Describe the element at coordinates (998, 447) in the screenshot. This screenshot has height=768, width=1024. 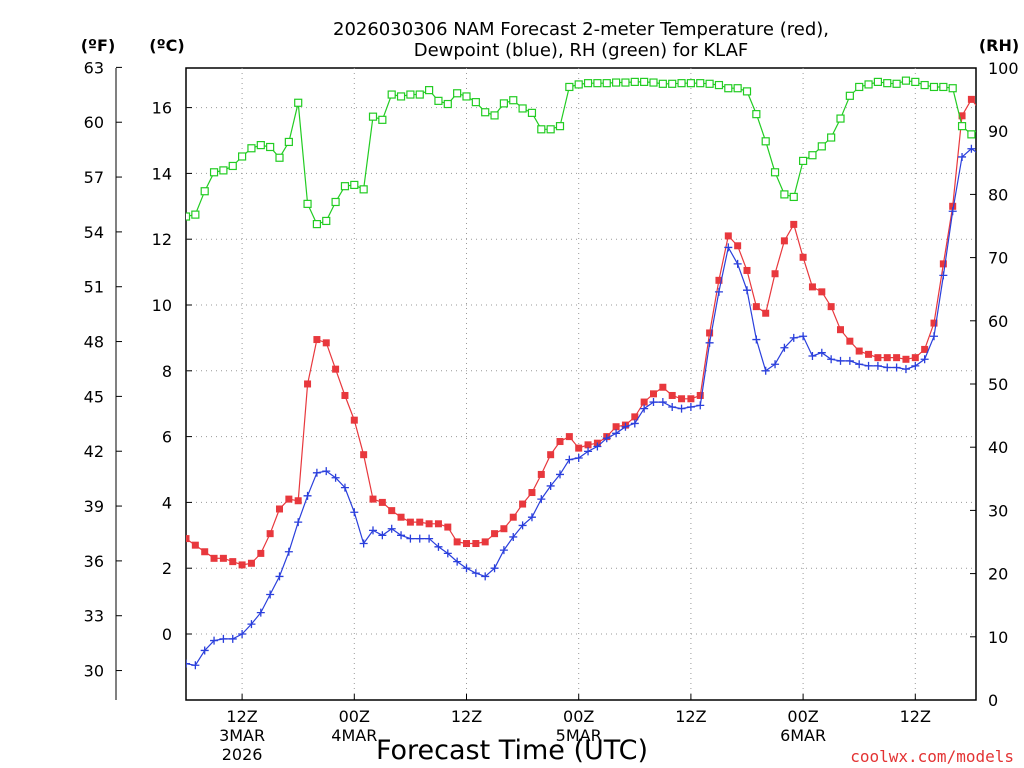
I see `rh-tick-label: 40` at that location.